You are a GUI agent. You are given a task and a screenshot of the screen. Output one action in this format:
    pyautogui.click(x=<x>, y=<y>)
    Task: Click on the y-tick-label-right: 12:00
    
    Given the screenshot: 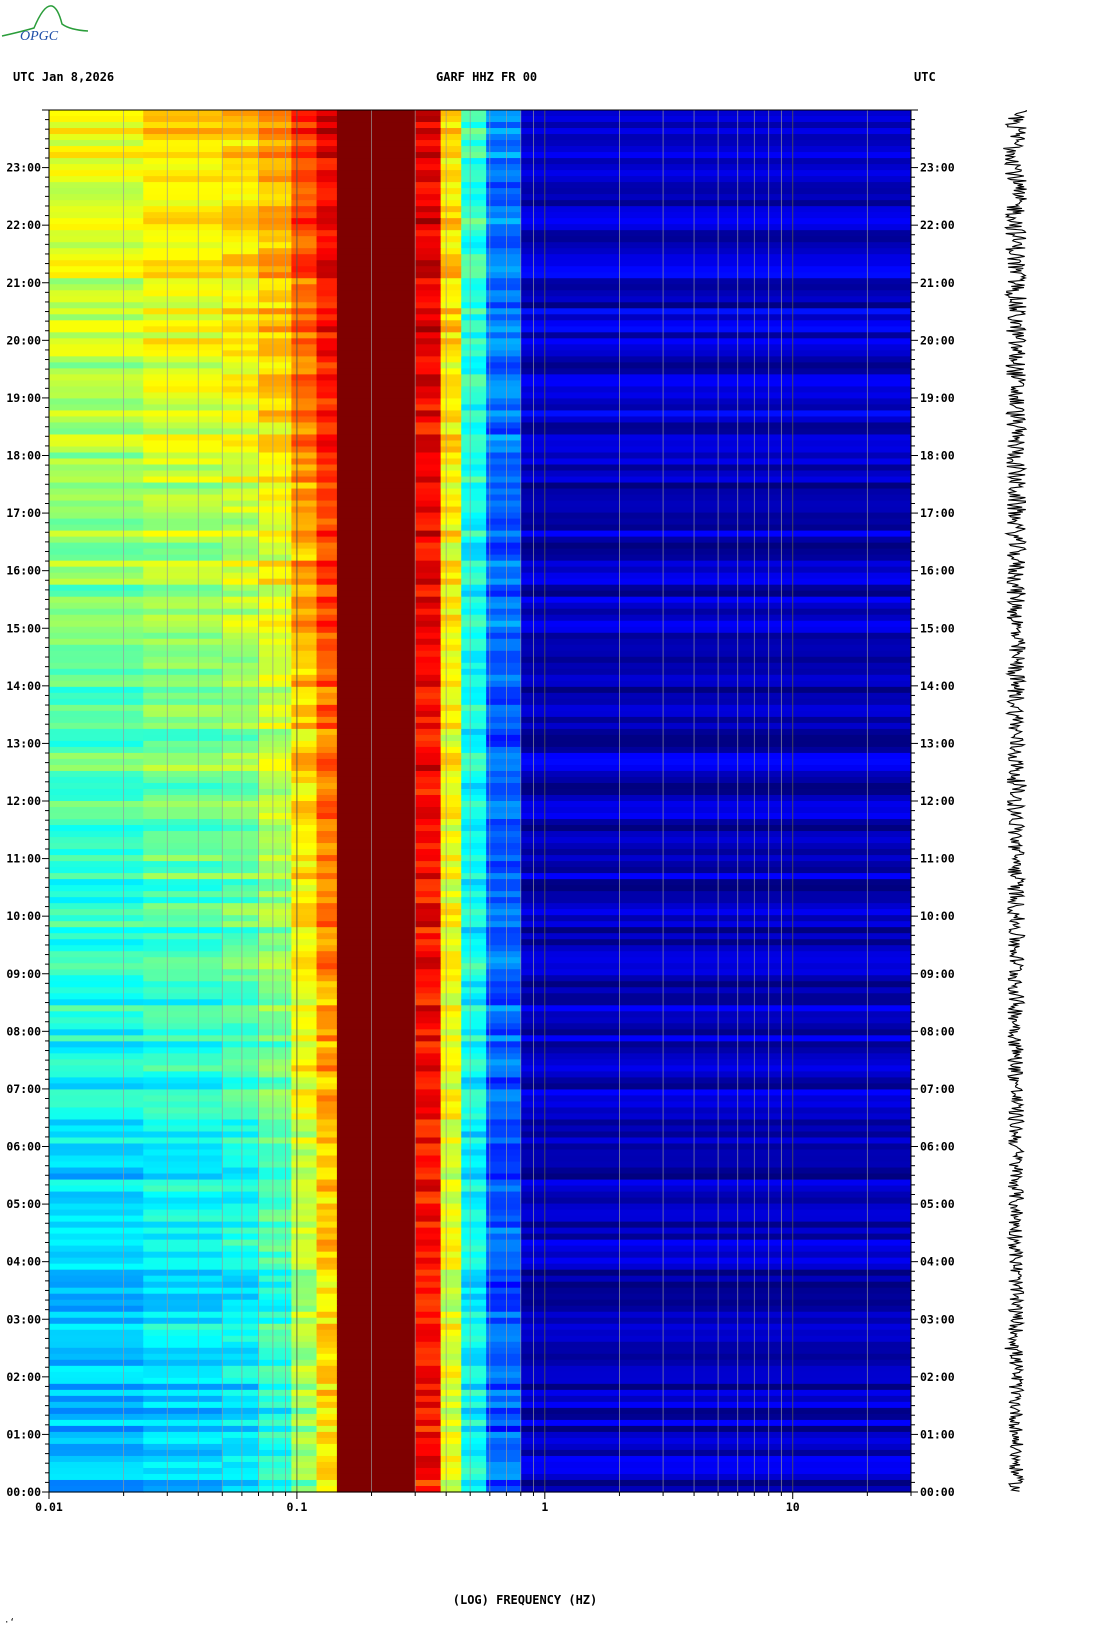 What is the action you would take?
    pyautogui.click(x=937, y=801)
    